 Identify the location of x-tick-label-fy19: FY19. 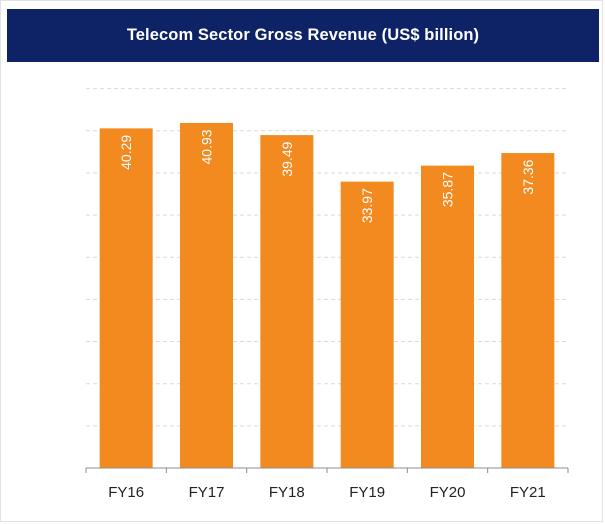
(367, 492).